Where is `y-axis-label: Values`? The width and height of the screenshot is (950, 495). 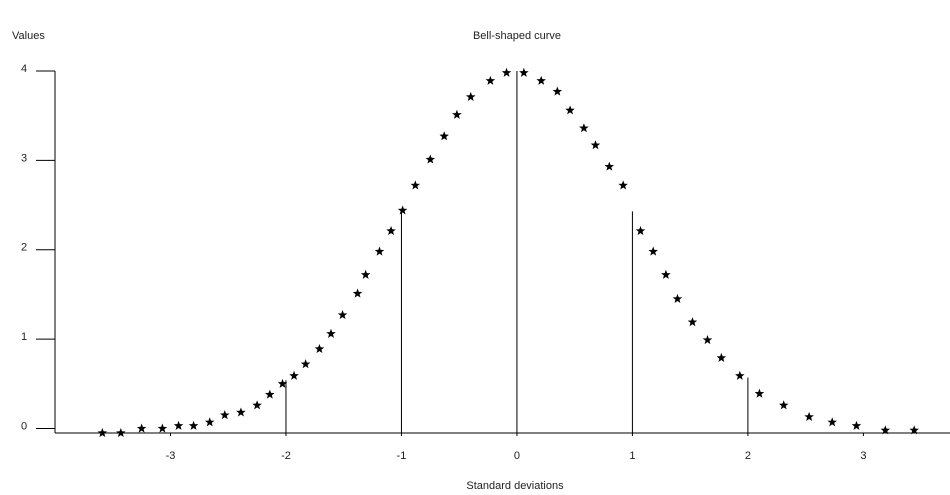 y-axis-label: Values is located at coordinates (28, 36).